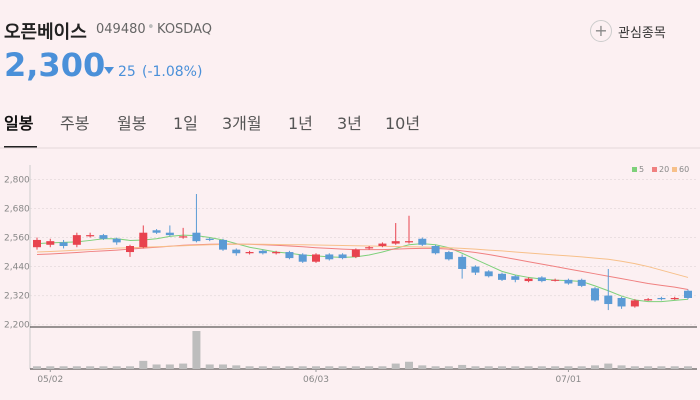 The height and width of the screenshot is (400, 700). I want to click on legend-label: 20, so click(664, 169).